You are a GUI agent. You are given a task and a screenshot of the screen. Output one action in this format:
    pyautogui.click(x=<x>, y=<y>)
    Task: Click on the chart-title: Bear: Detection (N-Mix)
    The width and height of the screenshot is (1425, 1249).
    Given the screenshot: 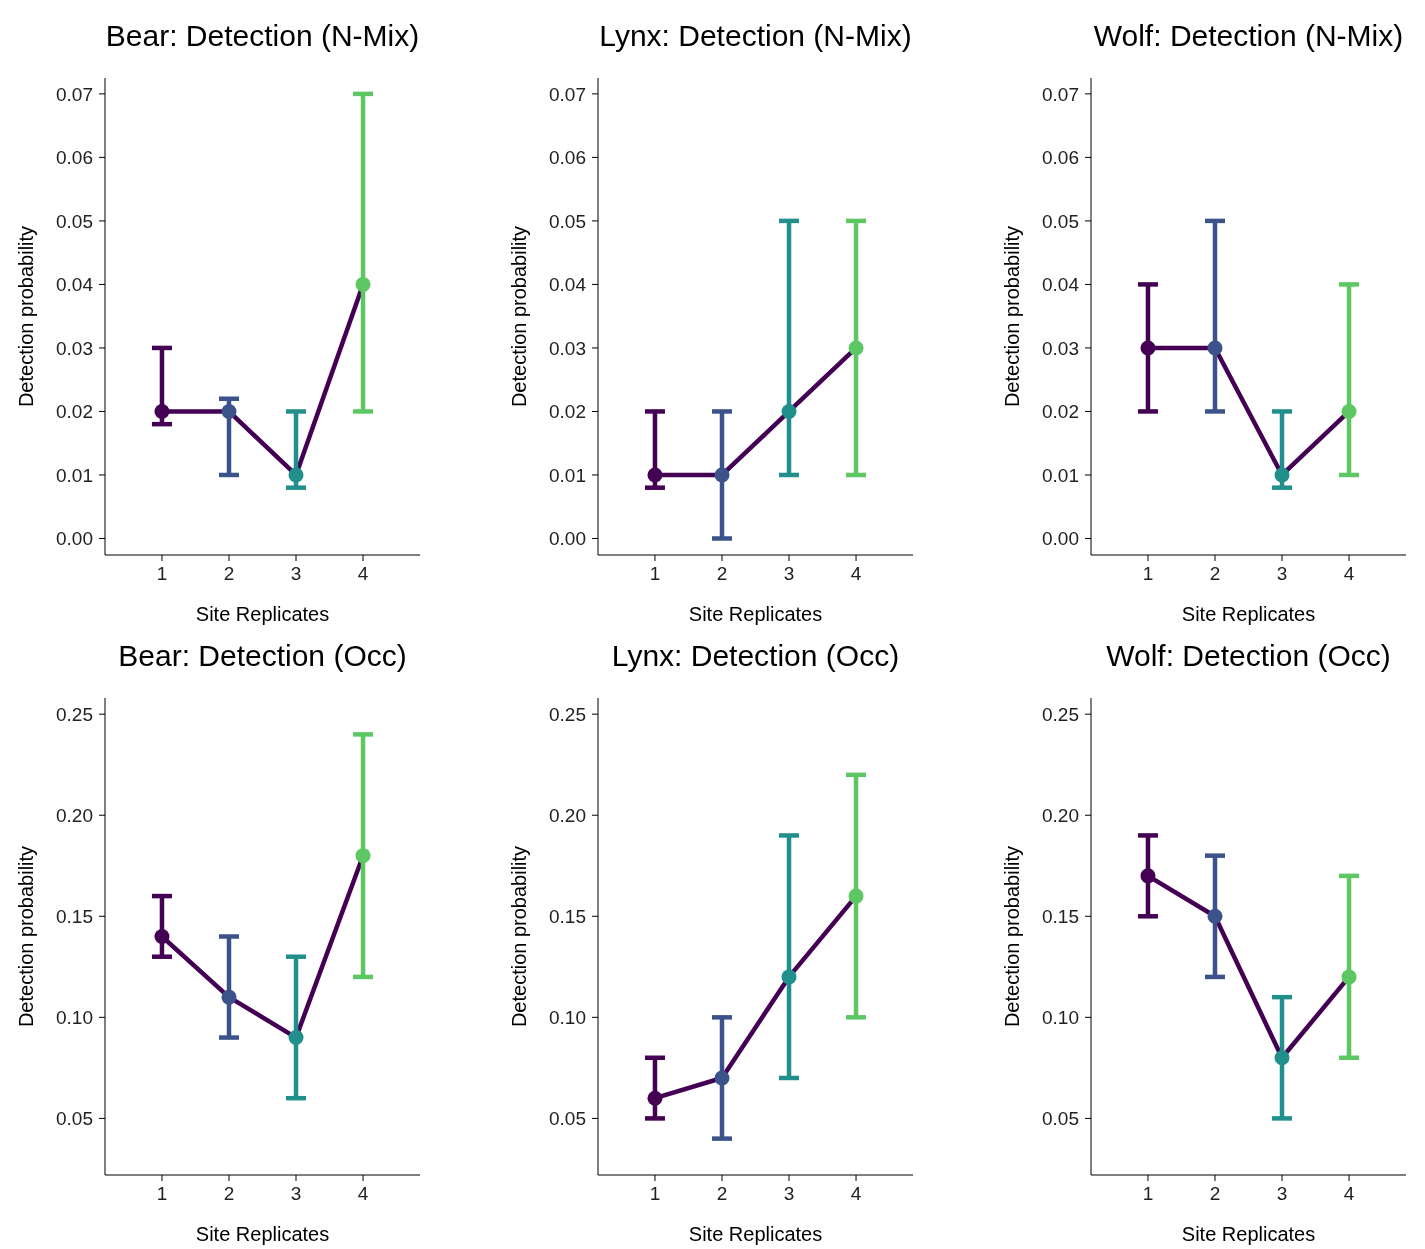 What is the action you would take?
    pyautogui.click(x=262, y=35)
    